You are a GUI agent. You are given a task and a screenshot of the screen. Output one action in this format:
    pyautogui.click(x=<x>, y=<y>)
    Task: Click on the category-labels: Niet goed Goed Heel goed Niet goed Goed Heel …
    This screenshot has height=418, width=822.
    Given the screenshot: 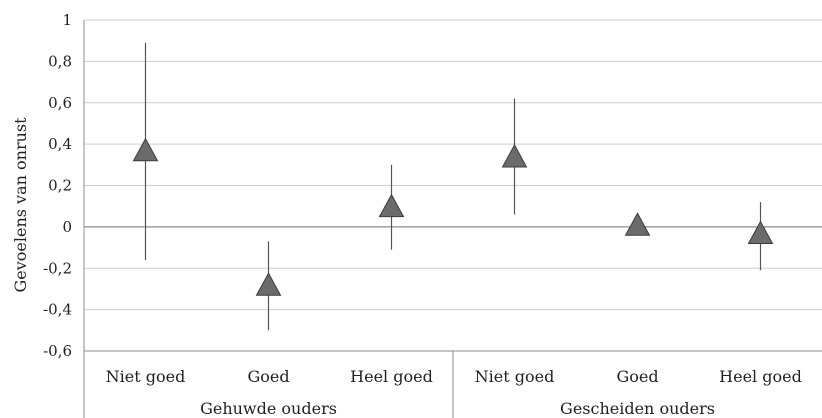 What is the action you would take?
    pyautogui.click(x=454, y=376)
    